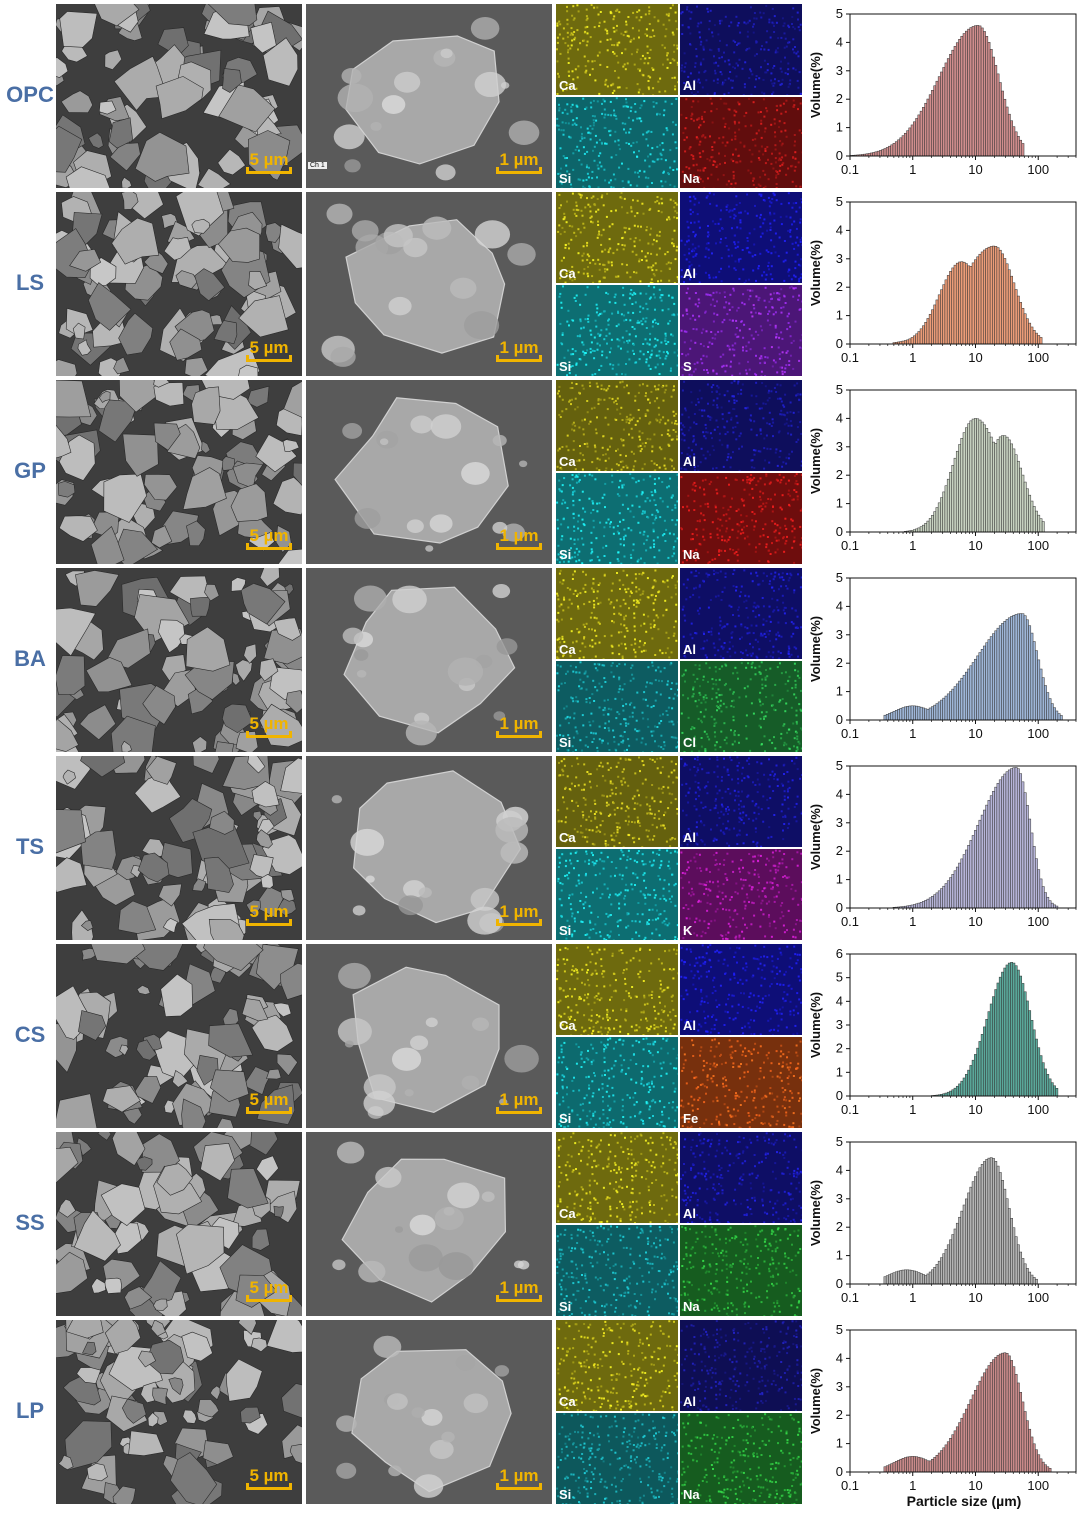 The width and height of the screenshot is (1080, 1514). Describe the element at coordinates (943, 96) in the screenshot. I see `psd-chart-opc: 0 1 2 3 4 5 0.1 1 10 100 Volume(%)` at that location.